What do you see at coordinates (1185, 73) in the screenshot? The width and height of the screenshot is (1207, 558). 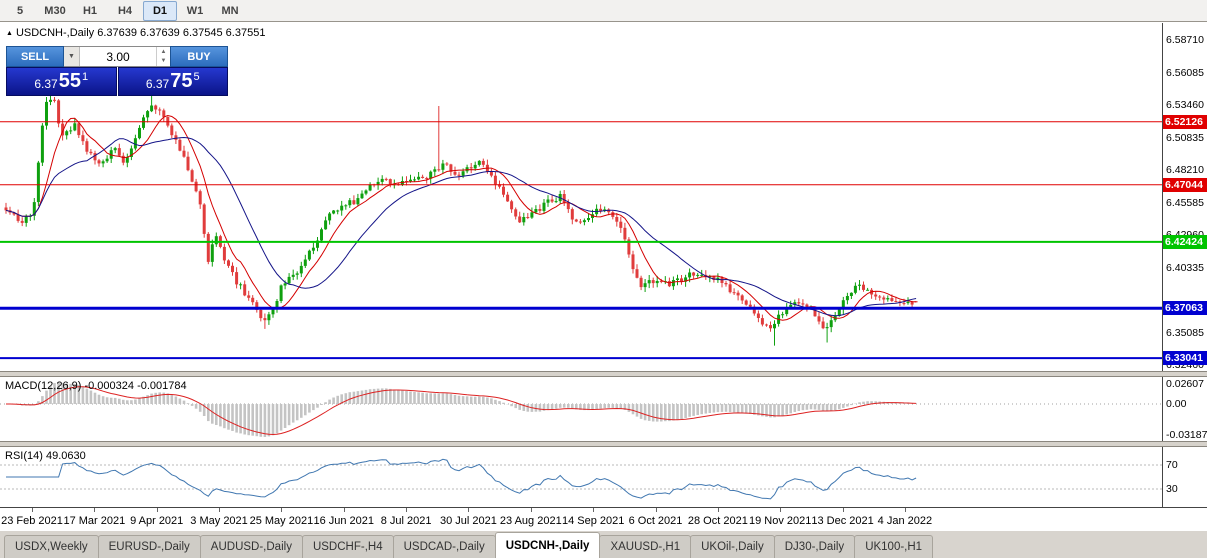 I see `price-axis-tick: 6.56085` at bounding box center [1185, 73].